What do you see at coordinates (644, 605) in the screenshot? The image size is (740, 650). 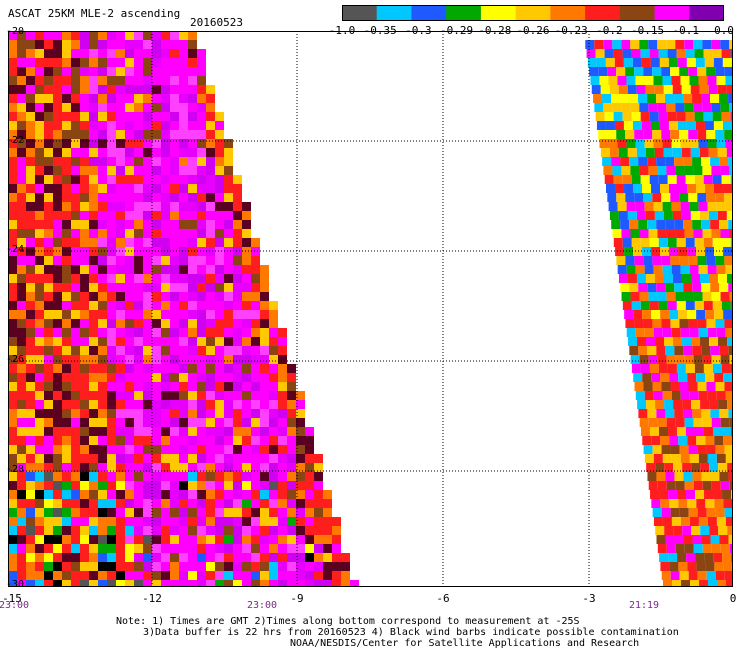 I see `time-label: 21:19` at bounding box center [644, 605].